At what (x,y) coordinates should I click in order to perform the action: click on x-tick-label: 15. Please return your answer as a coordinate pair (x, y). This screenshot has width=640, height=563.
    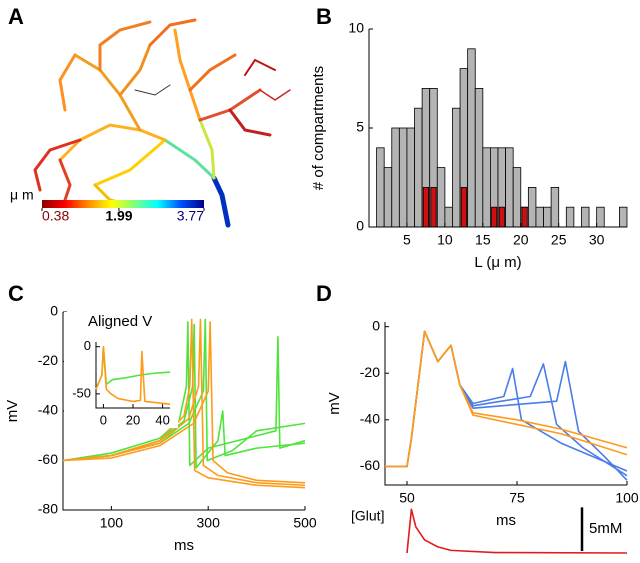
    Looking at the image, I should click on (483, 240).